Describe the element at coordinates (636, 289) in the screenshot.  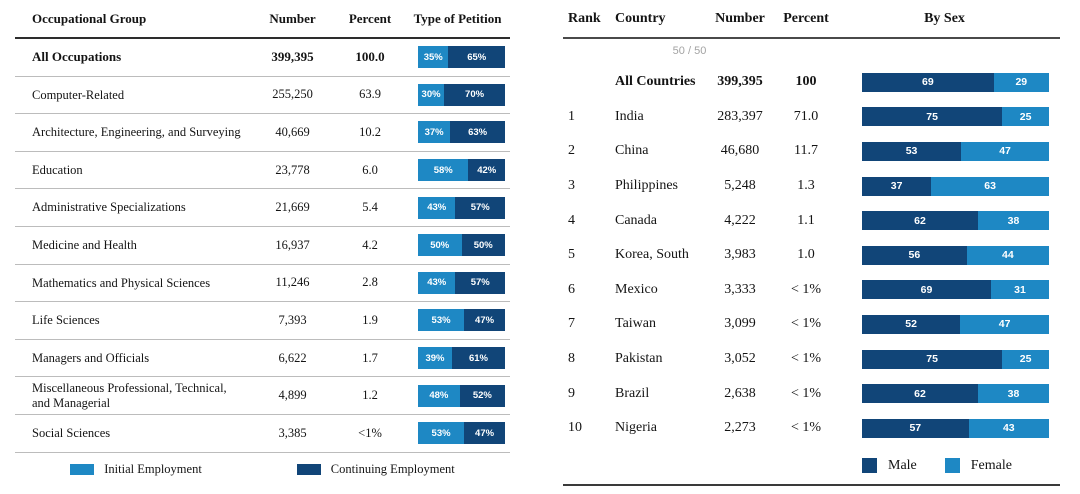
I see `country-cell: Mexico` at that location.